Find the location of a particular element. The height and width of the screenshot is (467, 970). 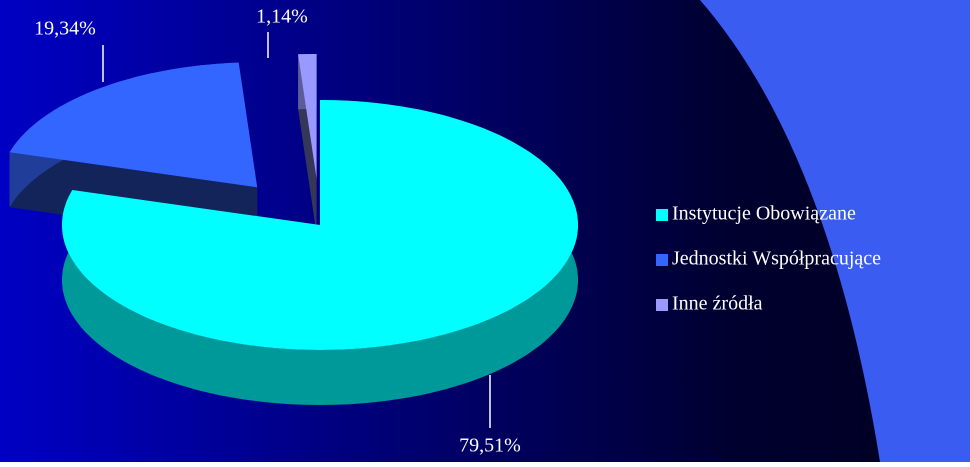

legend-label: Jednostki Współpracujące is located at coordinates (776, 259).